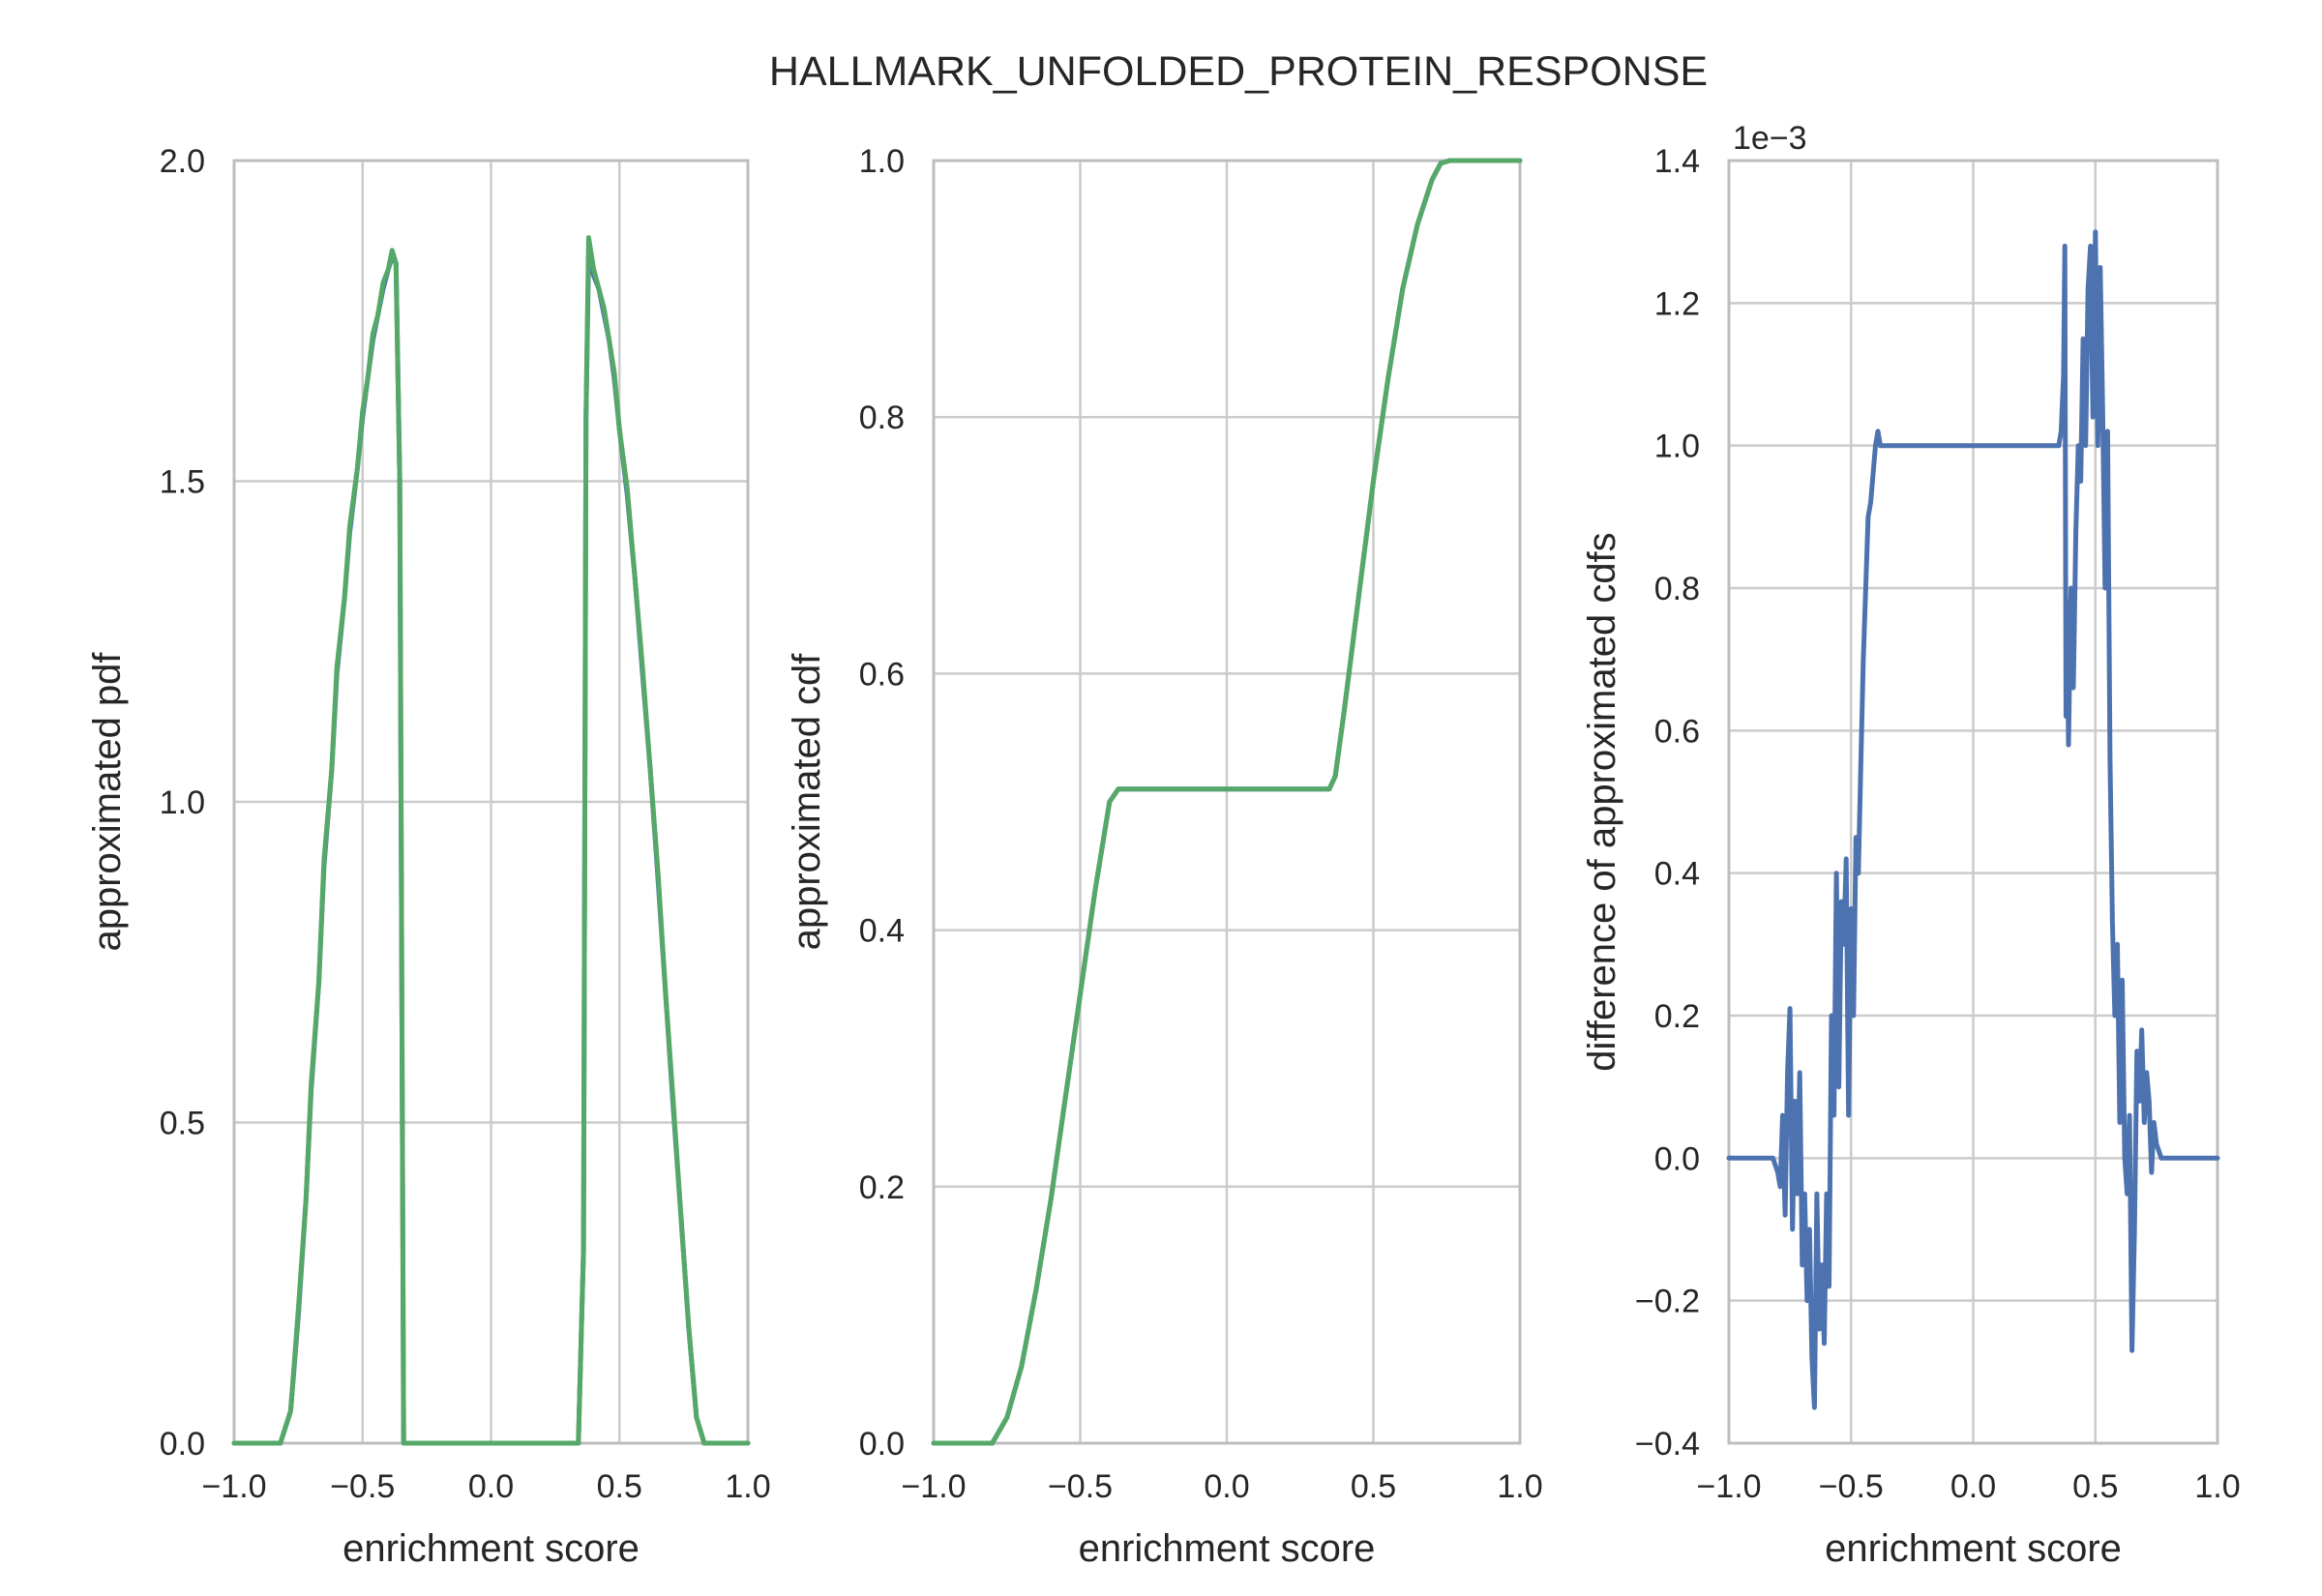 The height and width of the screenshot is (1596, 2322). Describe the element at coordinates (1667, 1302) in the screenshot. I see `y-tick-label: −0.2` at that location.